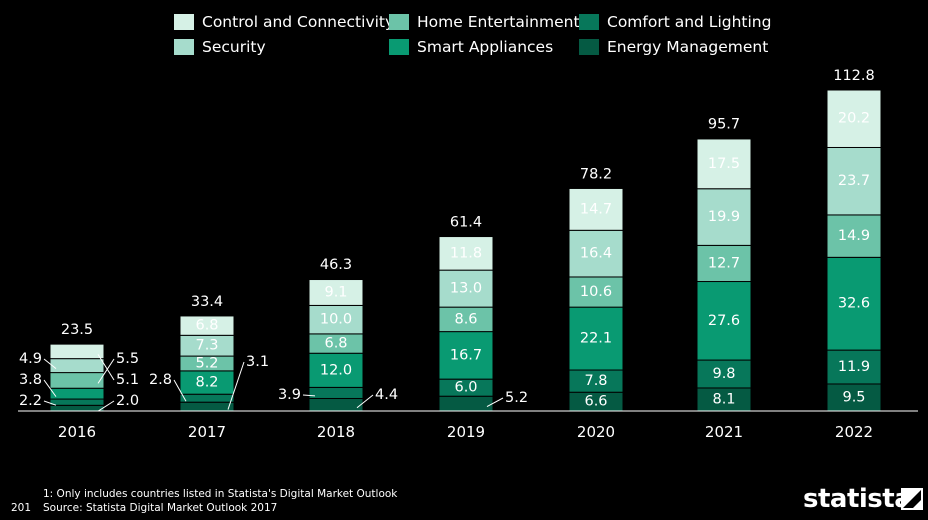 This screenshot has width=928, height=520. Describe the element at coordinates (854, 76) in the screenshot. I see `total-label-2022: 112.8` at that location.